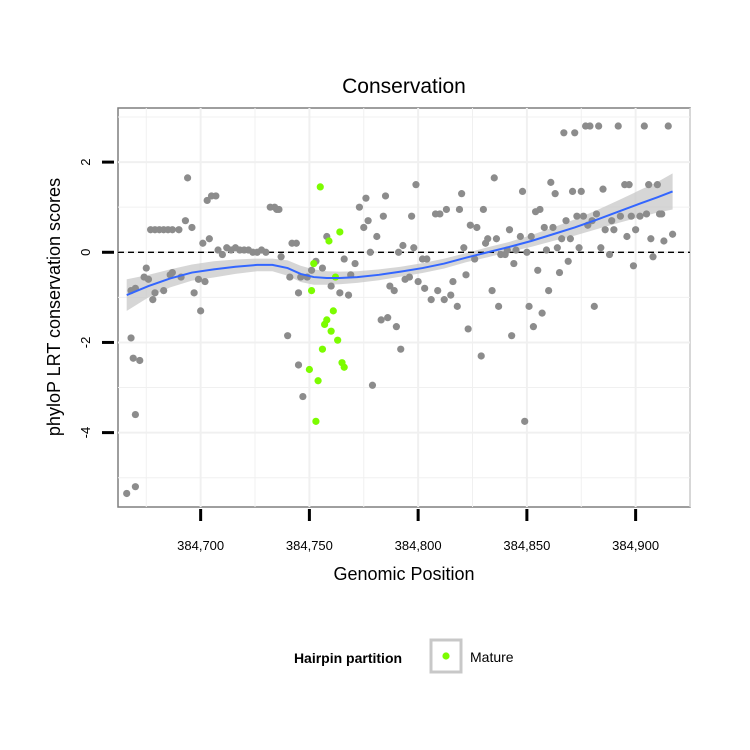 This screenshot has width=750, height=750. Describe the element at coordinates (418, 531) in the screenshot. I see `x-axis: 384,700 384,750 384,800 384,850 384,900` at that location.